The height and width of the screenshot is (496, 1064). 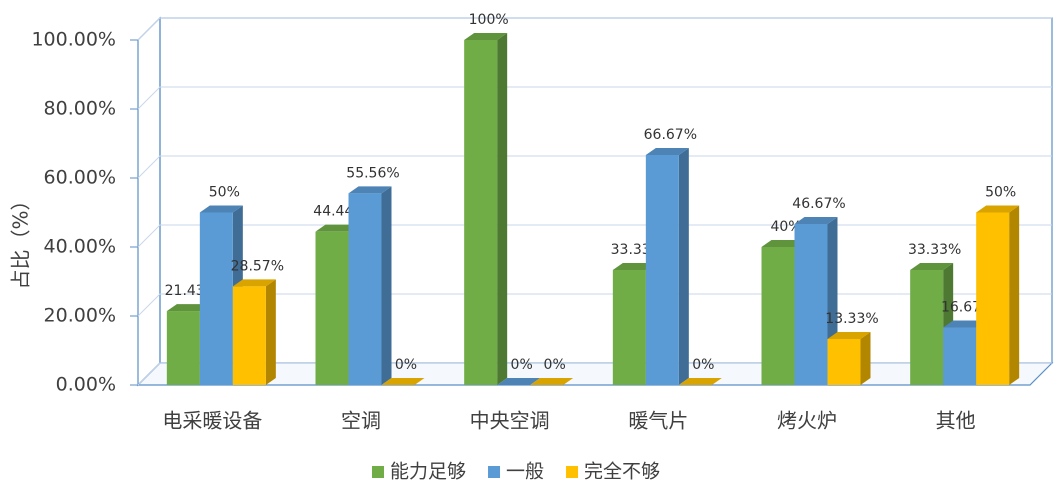 I want to click on value-label: 33.33%, so click(x=934, y=250).